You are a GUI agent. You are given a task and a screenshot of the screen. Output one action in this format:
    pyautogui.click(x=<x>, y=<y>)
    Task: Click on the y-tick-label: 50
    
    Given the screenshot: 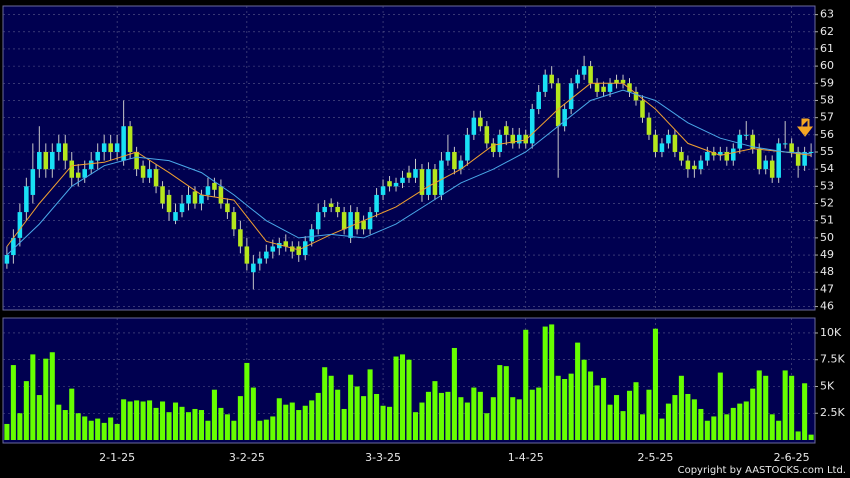 What is the action you would take?
    pyautogui.click(x=827, y=237)
    